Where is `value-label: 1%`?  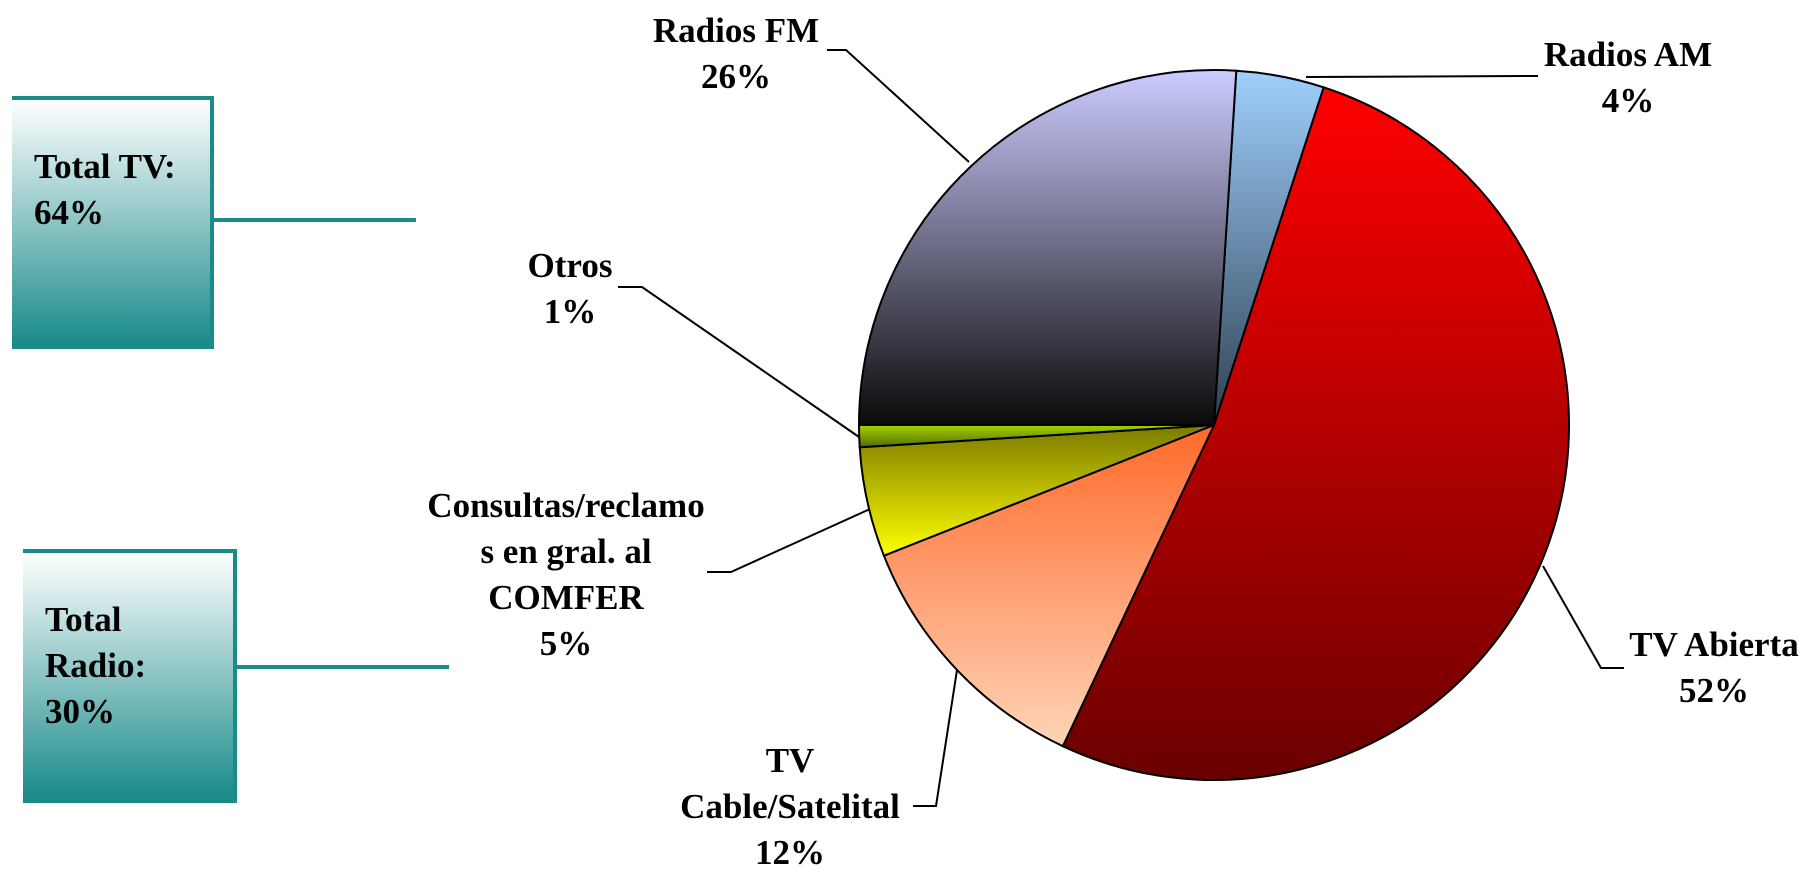
value-label: 1% is located at coordinates (570, 311).